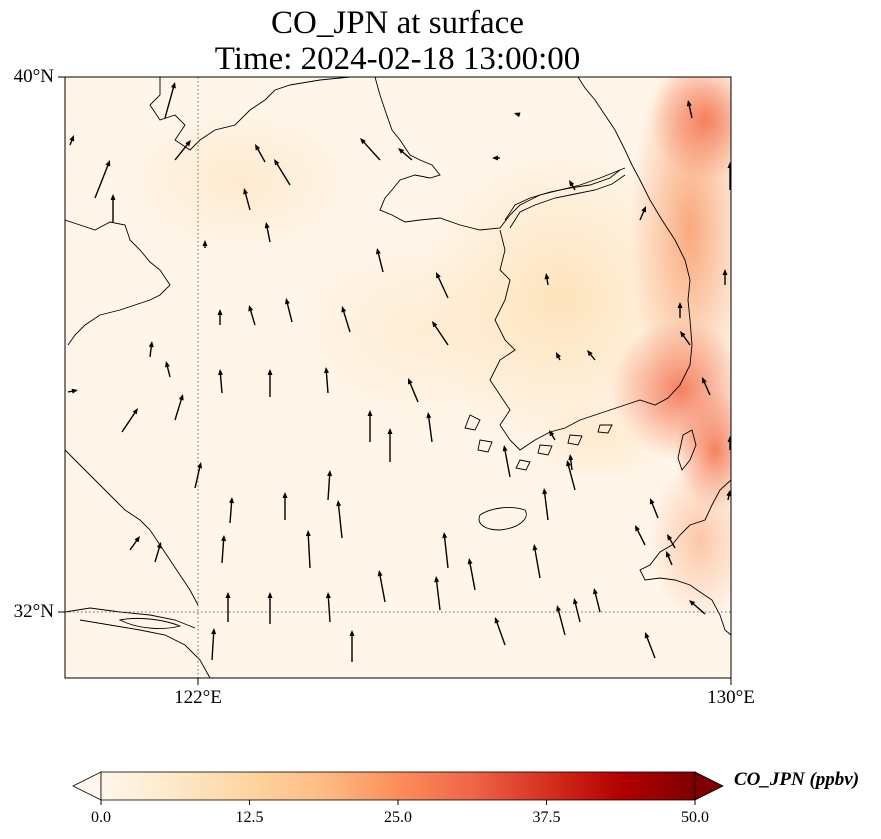  Describe the element at coordinates (695, 817) in the screenshot. I see `colorbar-tick-label: 50.0` at that location.